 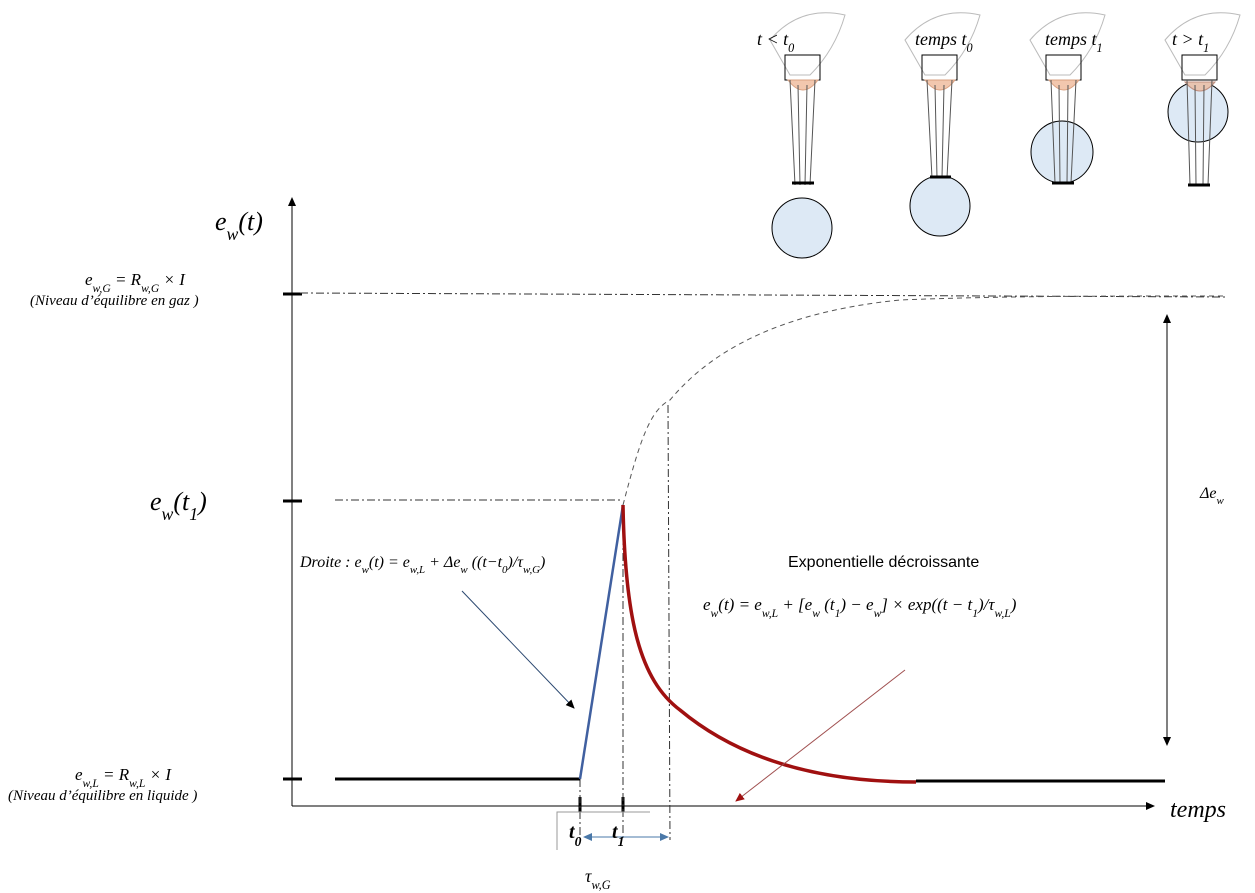 I want to click on text-part: + Δe, so click(x=442, y=562).